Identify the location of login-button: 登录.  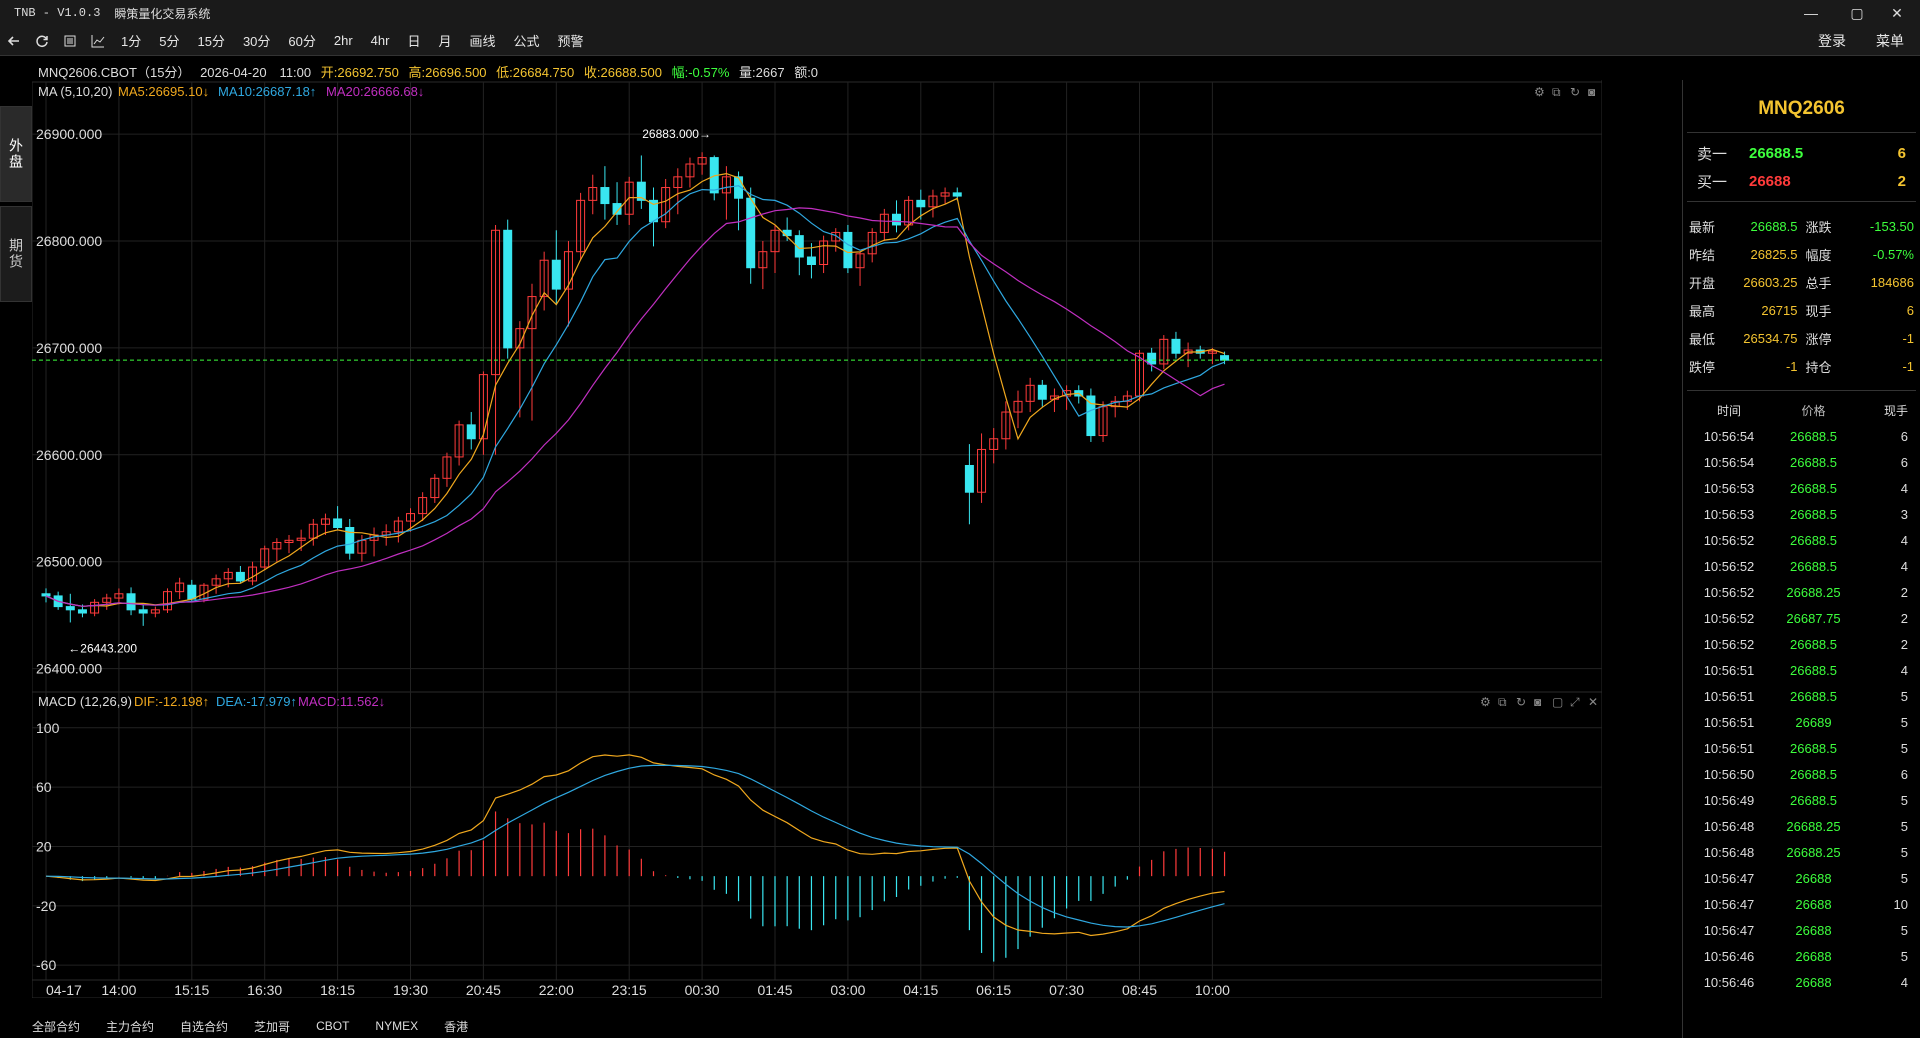
(1832, 41).